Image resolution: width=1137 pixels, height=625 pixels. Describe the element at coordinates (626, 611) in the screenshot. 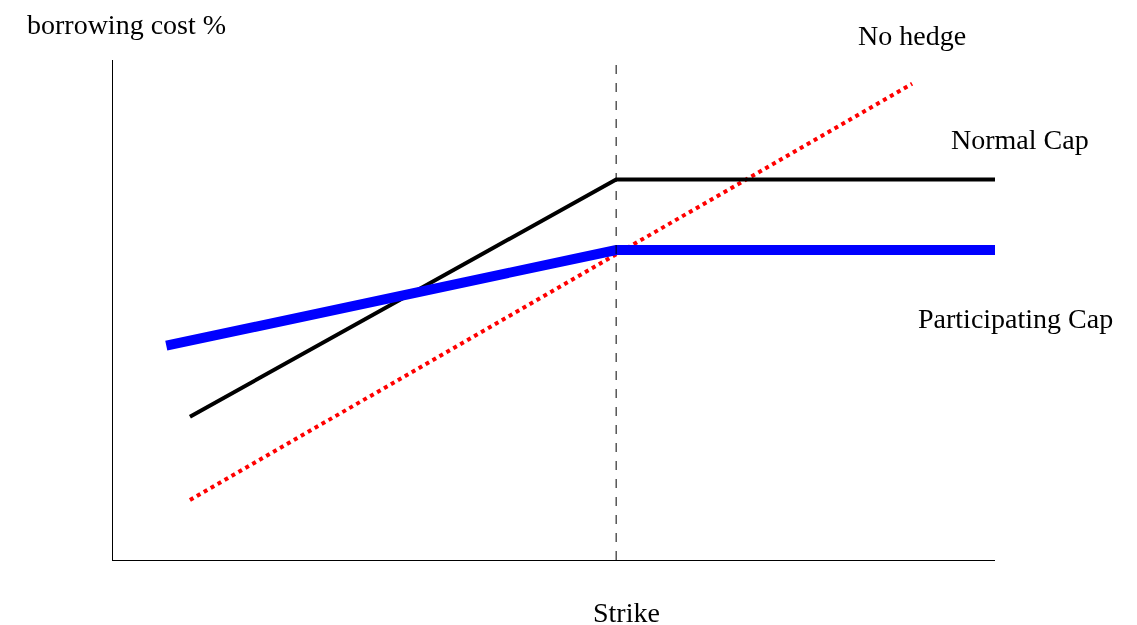

I see `x-axis-title: Strike` at that location.